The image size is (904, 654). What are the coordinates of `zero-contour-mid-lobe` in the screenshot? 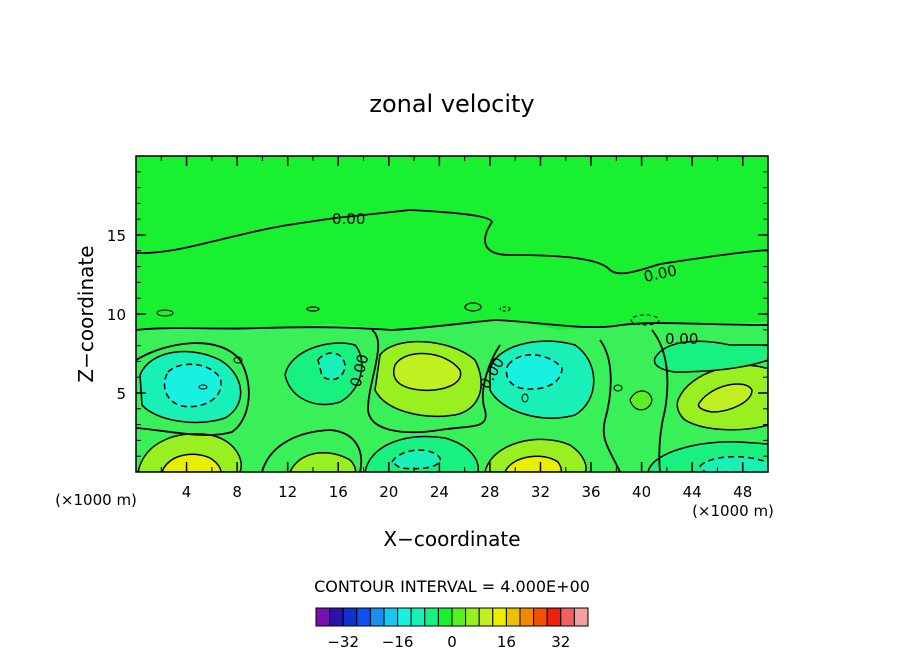 It's located at (434, 381).